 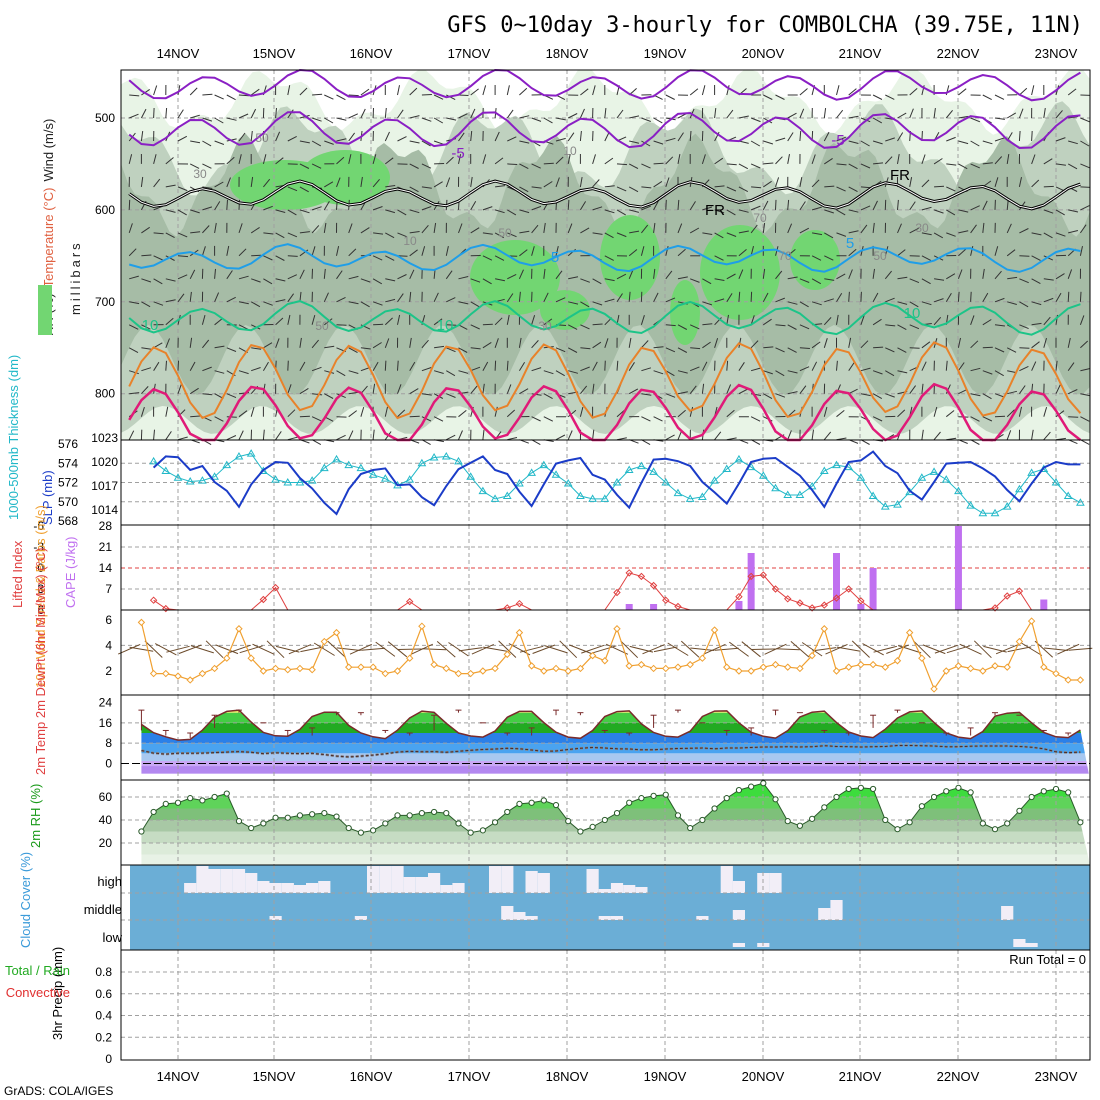 I want to click on thickness-ylabel: 1000-500mb Thickness (dm), so click(x=13, y=437).